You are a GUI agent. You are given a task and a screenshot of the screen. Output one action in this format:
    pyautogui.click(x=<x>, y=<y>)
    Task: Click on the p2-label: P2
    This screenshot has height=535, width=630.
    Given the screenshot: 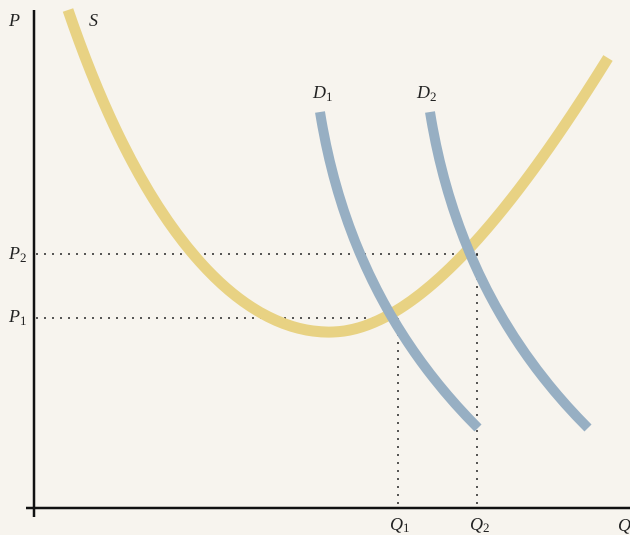 What is the action you would take?
    pyautogui.click(x=17, y=254)
    